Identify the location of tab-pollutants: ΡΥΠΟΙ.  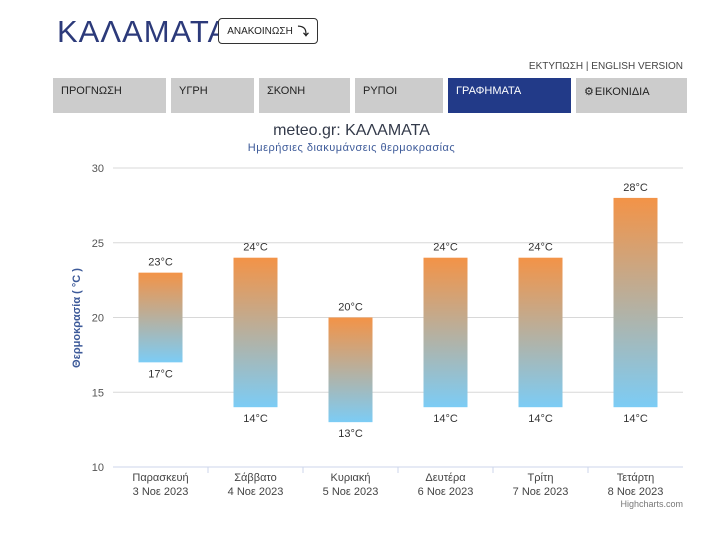
(399, 95).